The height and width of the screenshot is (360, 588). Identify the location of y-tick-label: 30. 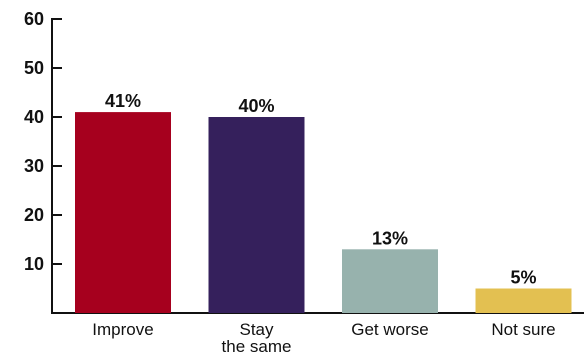
(34, 166).